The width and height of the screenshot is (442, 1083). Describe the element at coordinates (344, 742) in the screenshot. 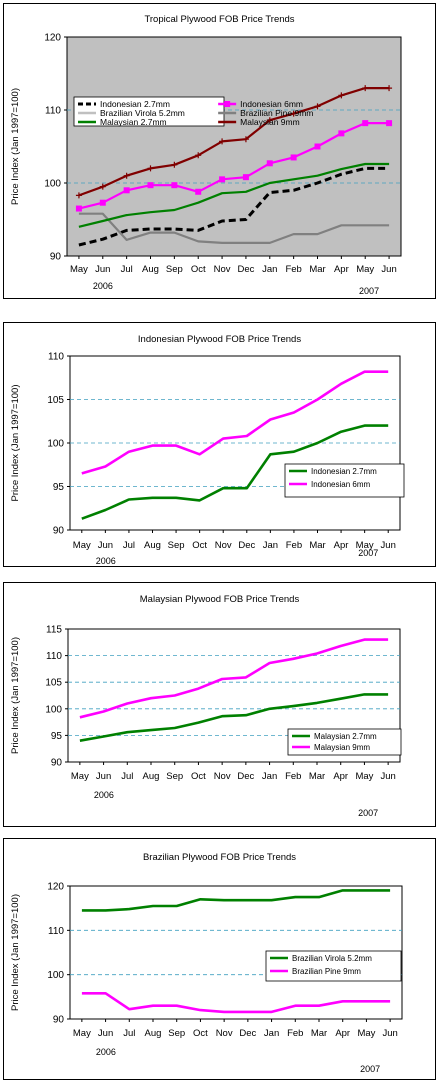

I see `legend: Malaysian 2.7mm Malaysian 9mm` at that location.